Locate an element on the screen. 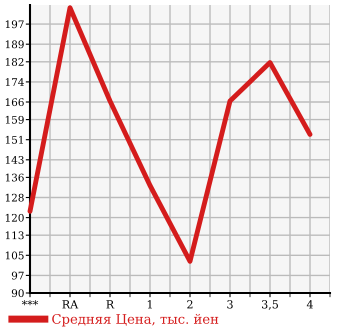 The width and height of the screenshot is (345, 335). x-tick-label: RA is located at coordinates (70, 304).